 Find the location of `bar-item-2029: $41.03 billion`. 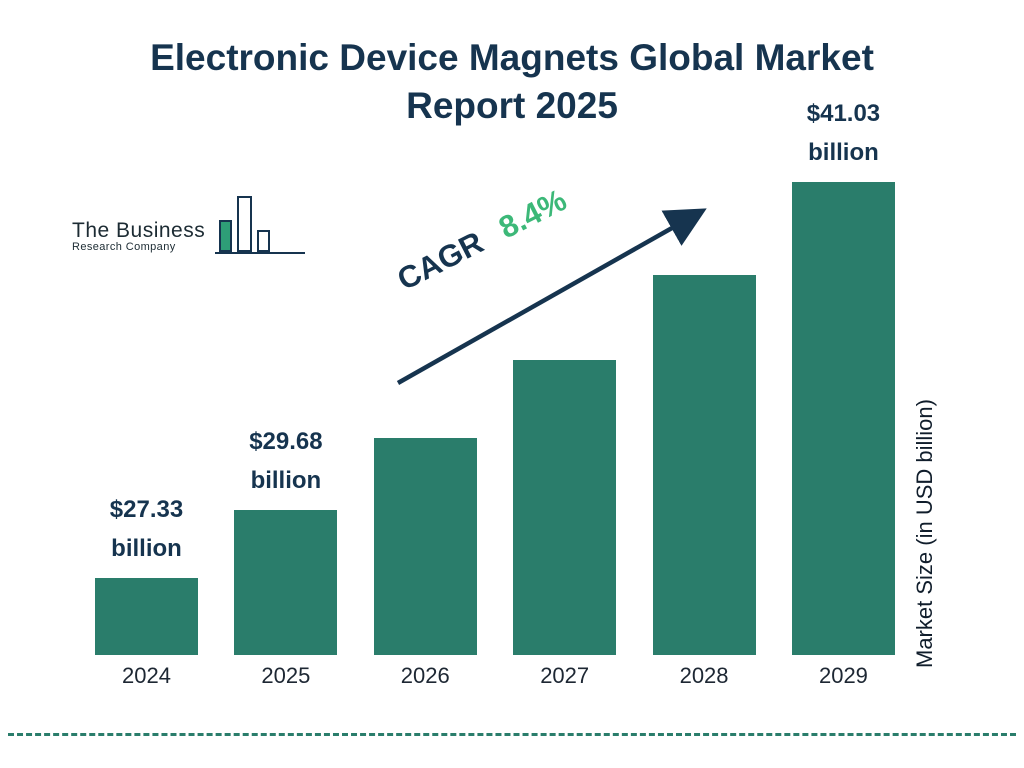

bar-item-2029: $41.03 billion is located at coordinates (843, 375).